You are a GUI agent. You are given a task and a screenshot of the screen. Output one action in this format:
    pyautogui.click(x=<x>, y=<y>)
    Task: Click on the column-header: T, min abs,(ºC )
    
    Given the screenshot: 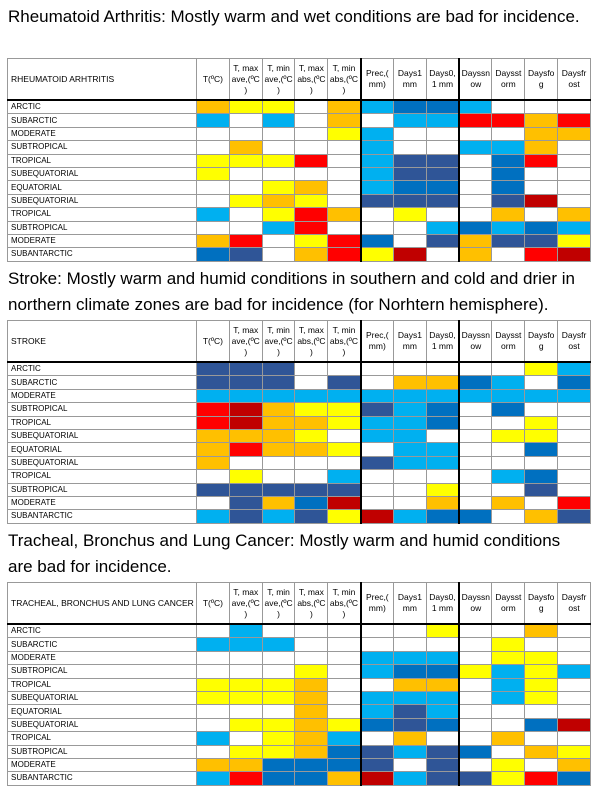 What is the action you would take?
    pyautogui.click(x=344, y=603)
    